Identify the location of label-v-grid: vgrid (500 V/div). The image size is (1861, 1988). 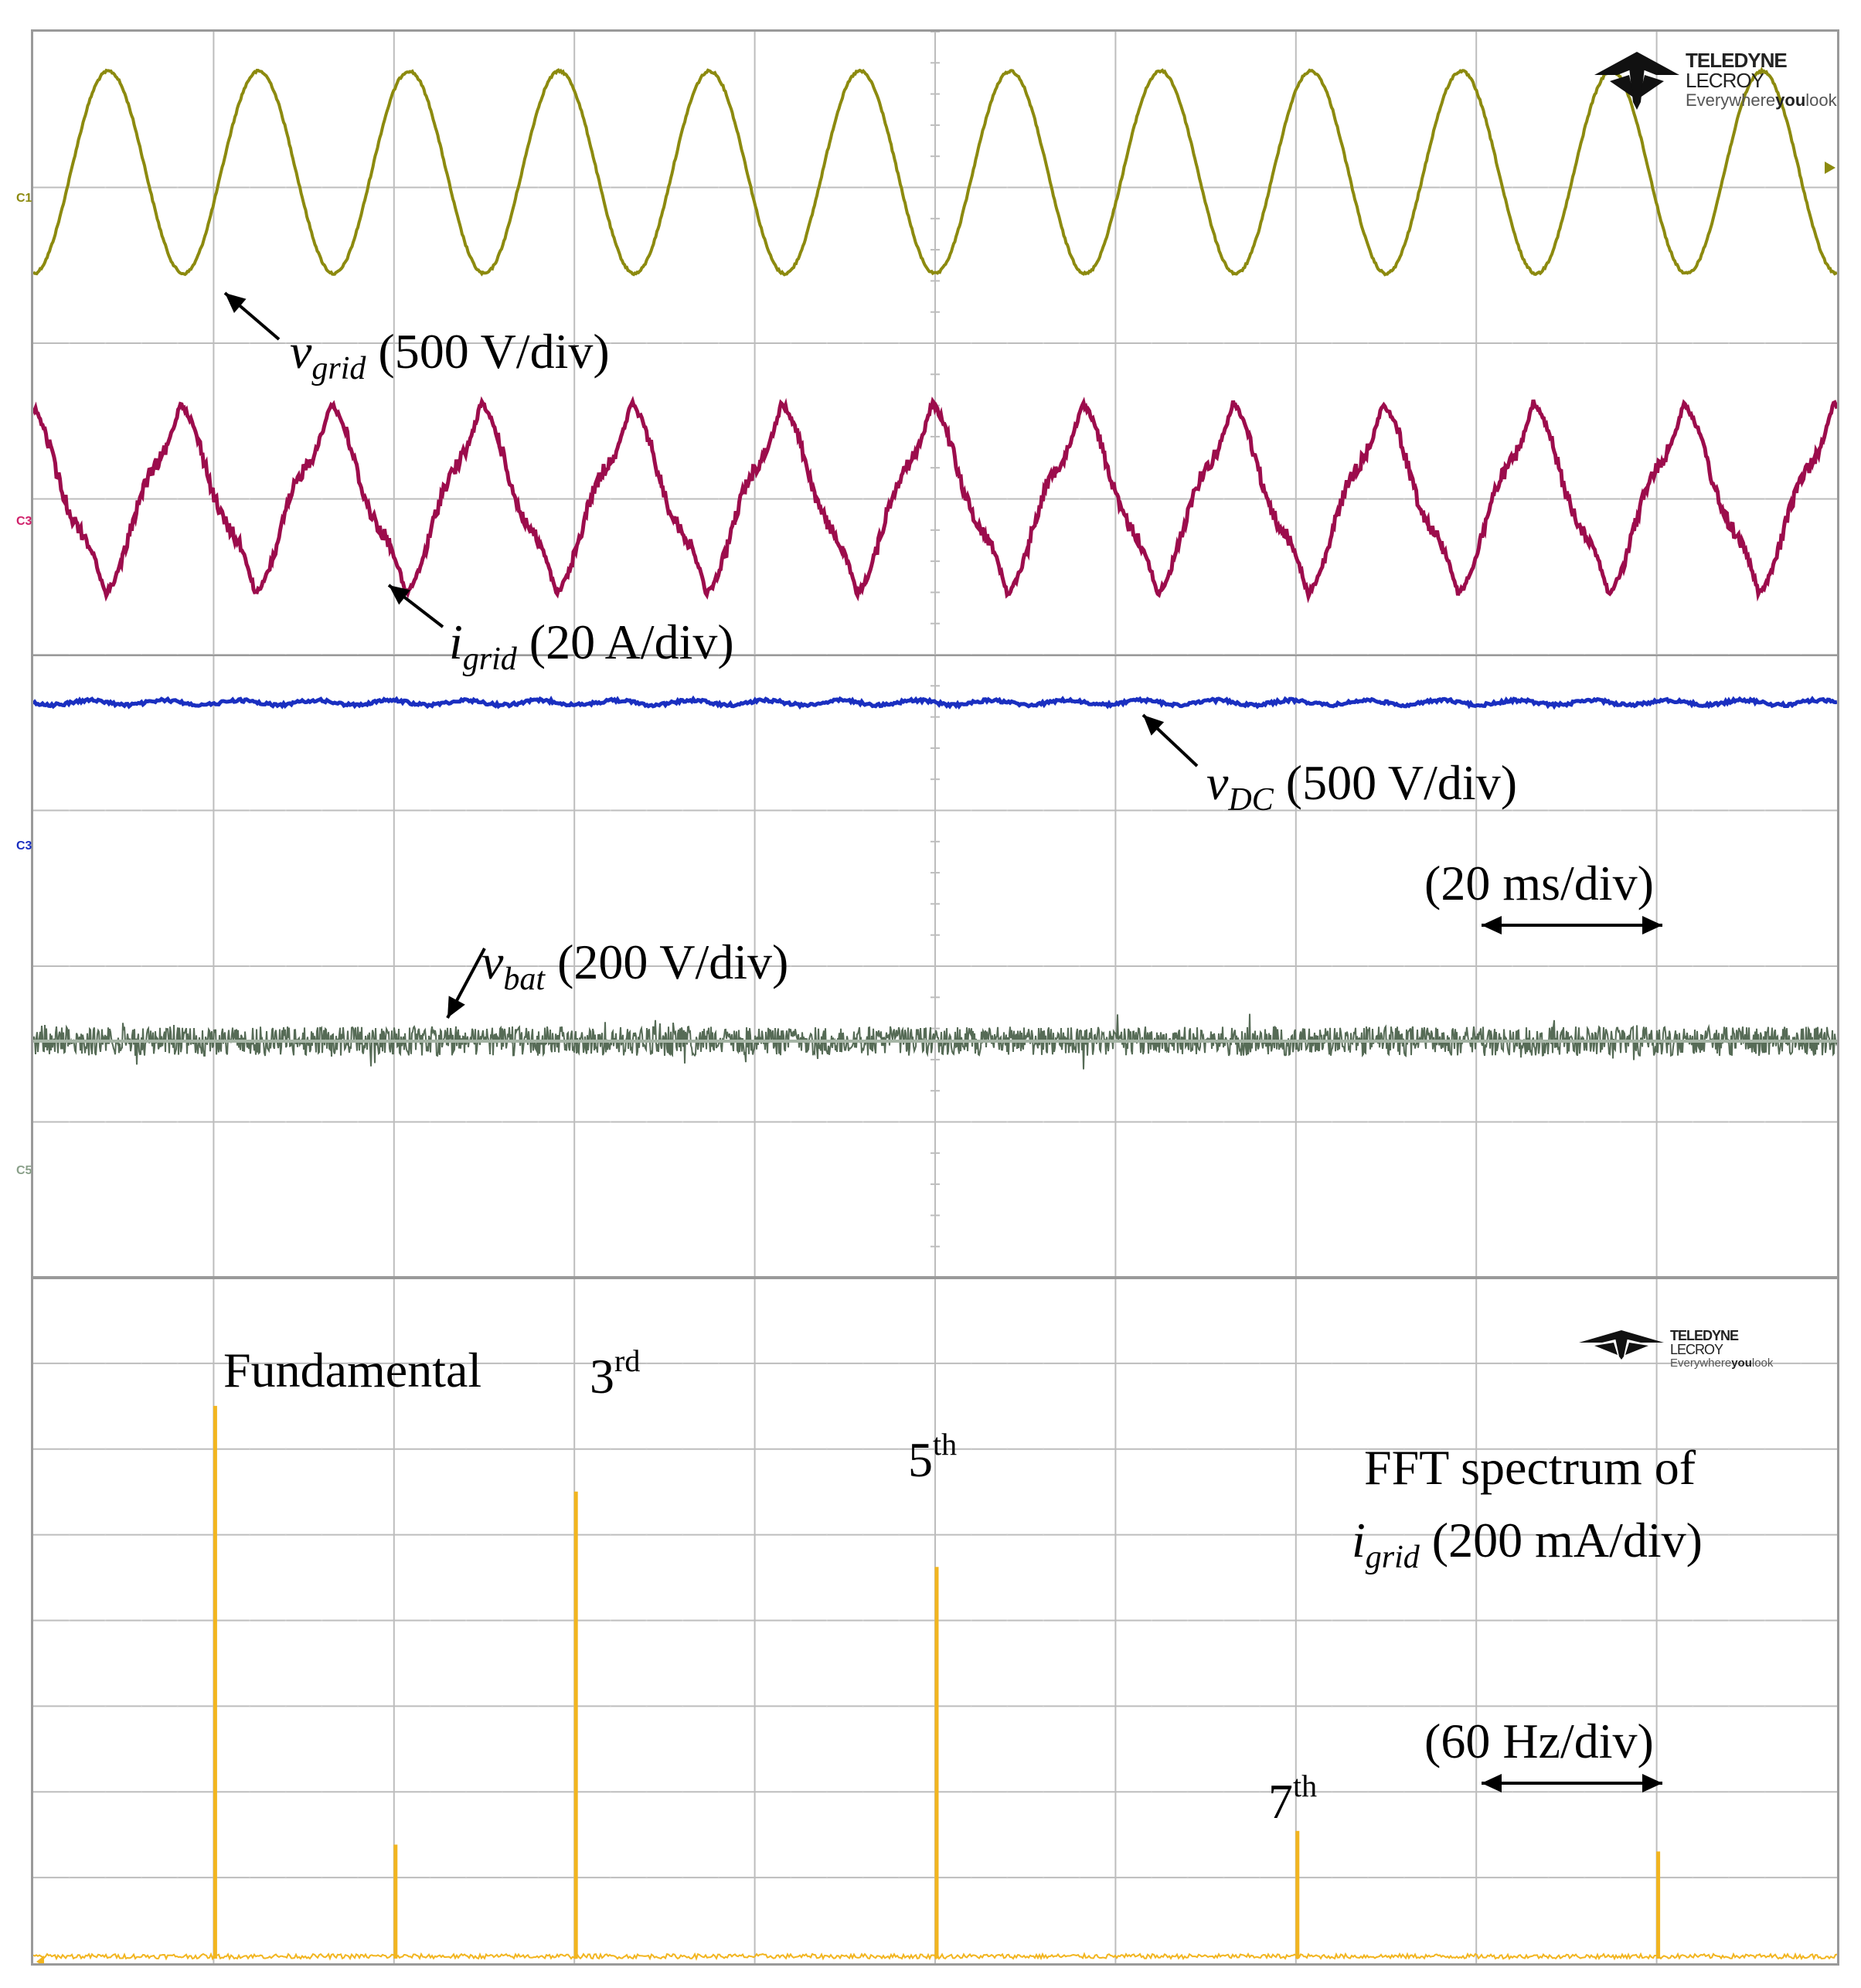
(450, 356).